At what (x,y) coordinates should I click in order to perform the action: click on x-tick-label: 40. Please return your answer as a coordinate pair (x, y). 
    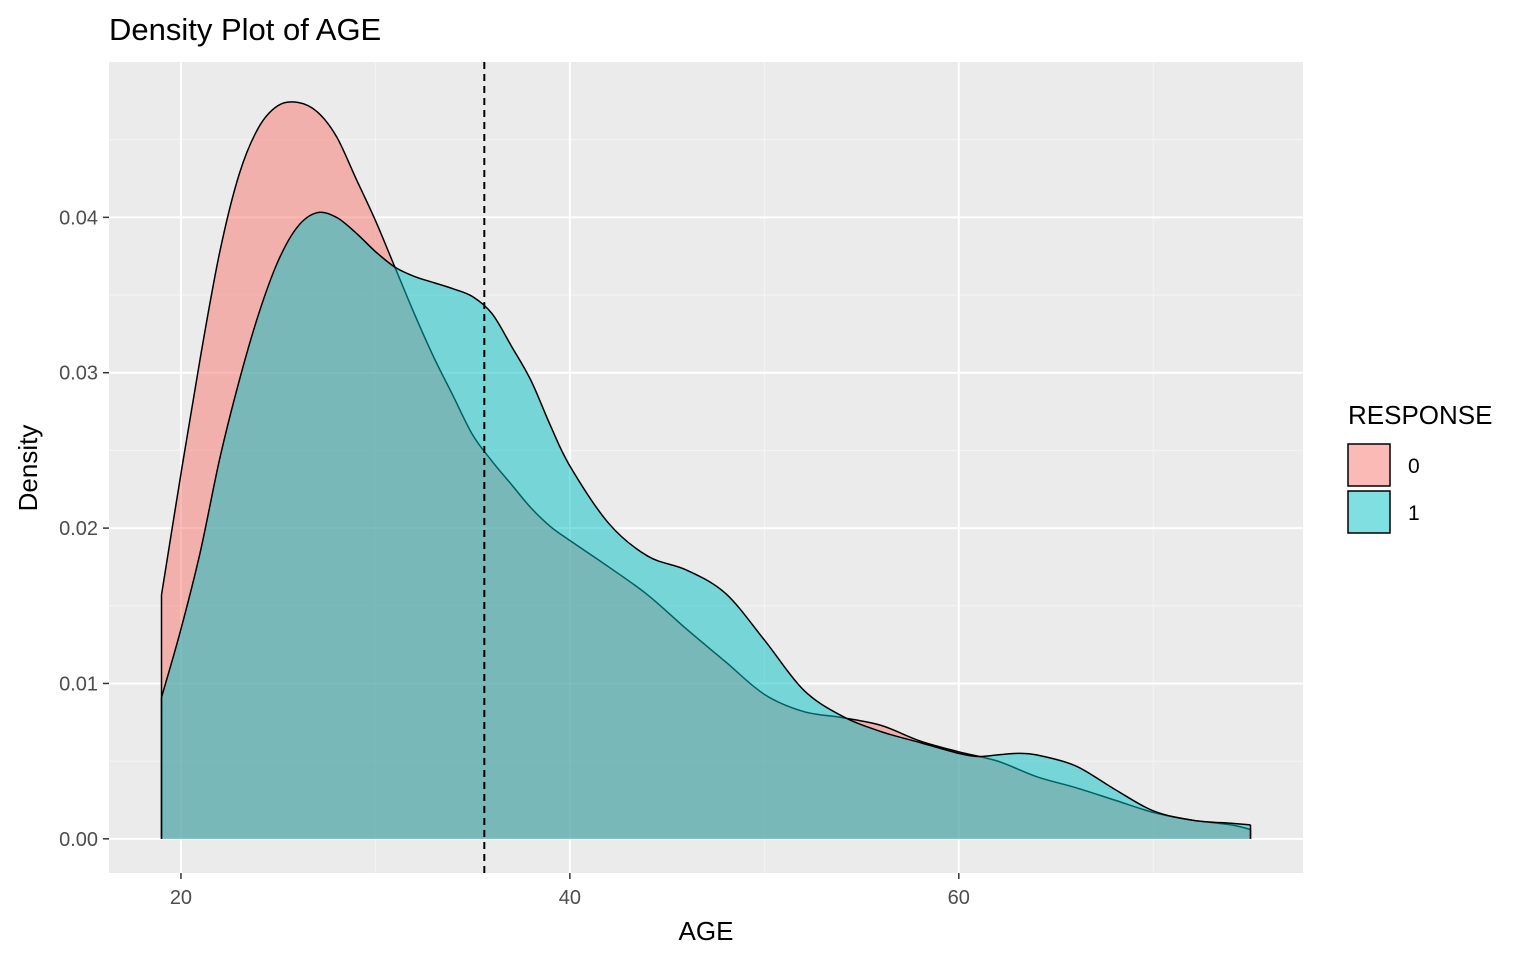
    Looking at the image, I should click on (570, 898).